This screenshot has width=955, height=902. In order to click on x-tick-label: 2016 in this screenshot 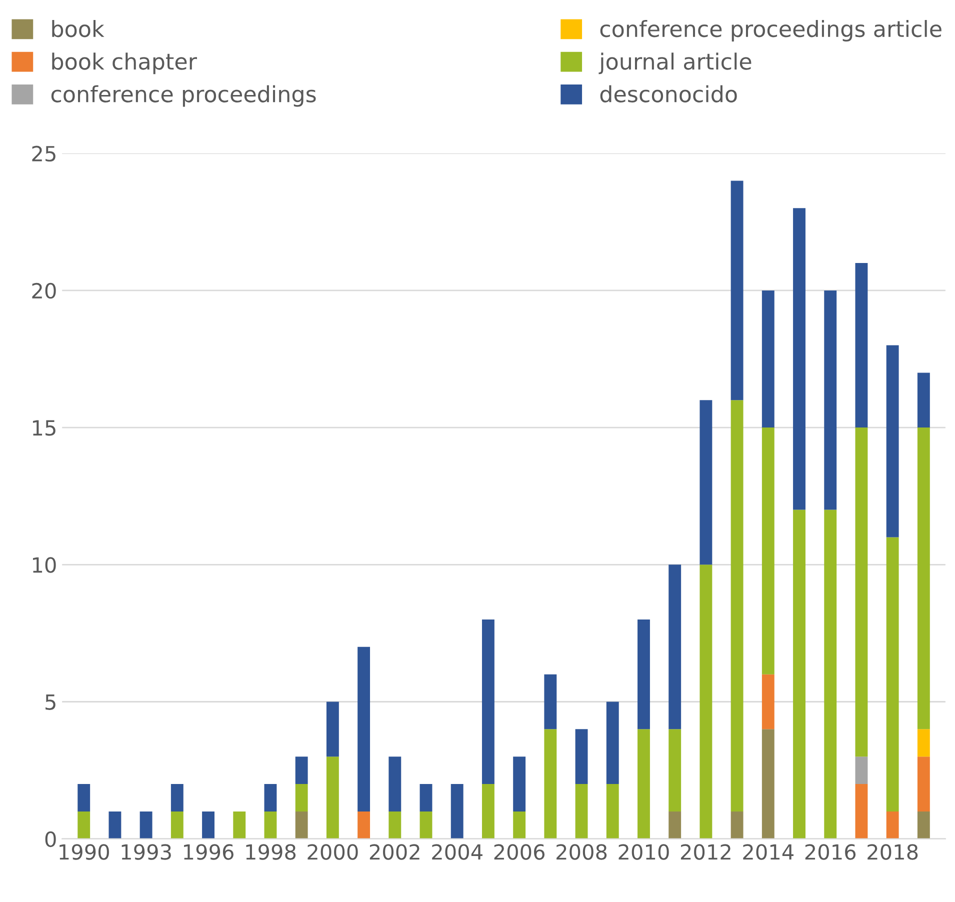, I will do `click(830, 852)`.